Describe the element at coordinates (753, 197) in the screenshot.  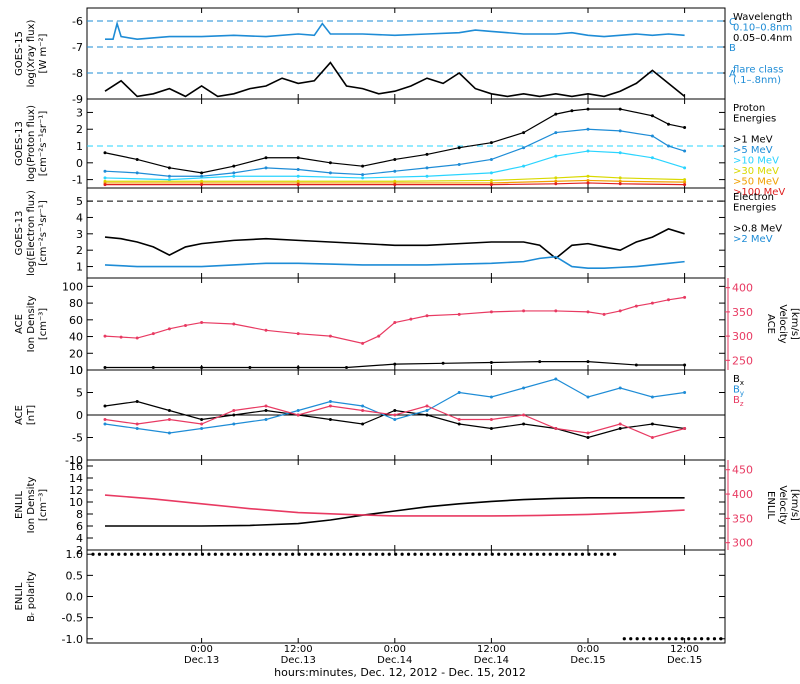
I see `legend-entry: Electron` at that location.